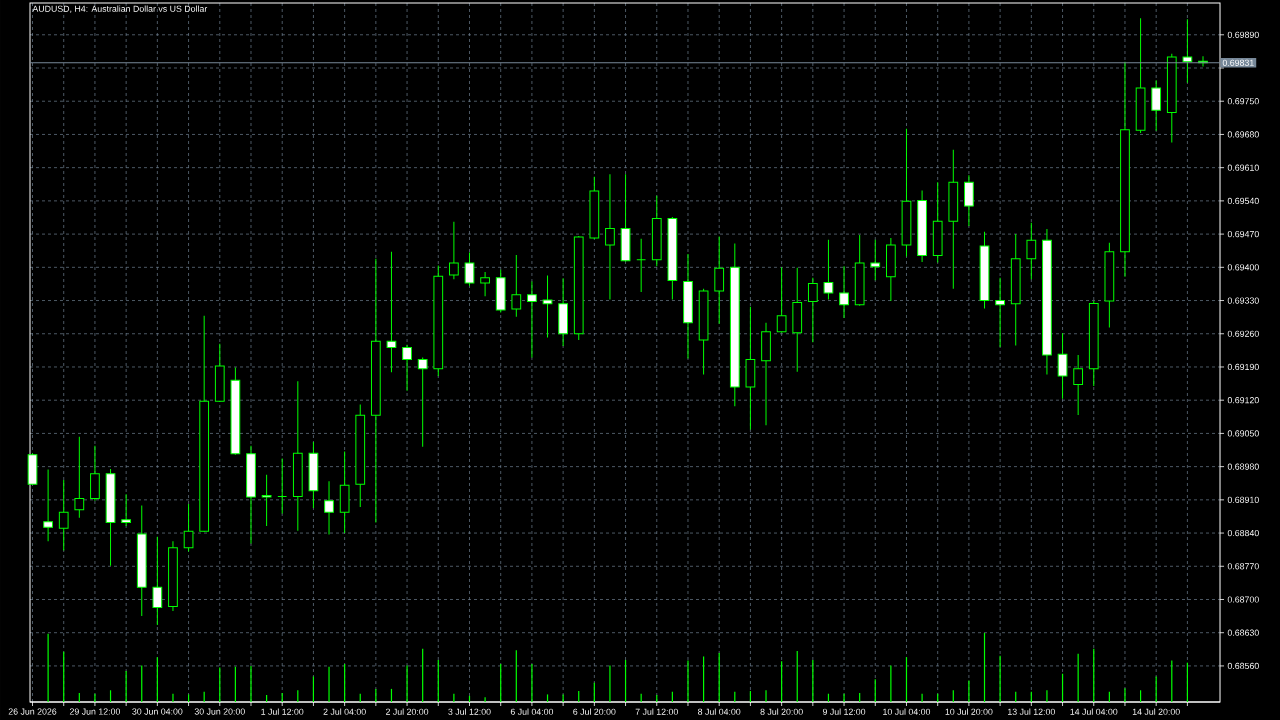 This screenshot has width=1280, height=720. Describe the element at coordinates (1243, 267) in the screenshot. I see `y-tick-label: 0.69400` at that location.